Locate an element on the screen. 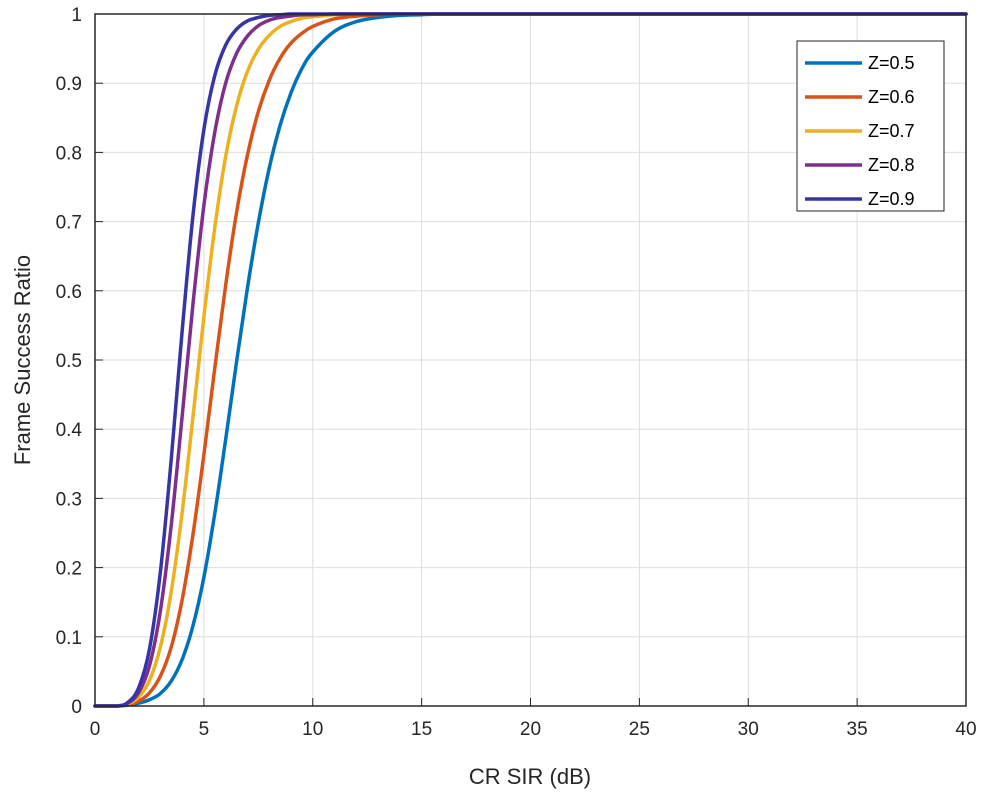 The width and height of the screenshot is (990, 797). y-tick-label: 0.1 is located at coordinates (69, 638).